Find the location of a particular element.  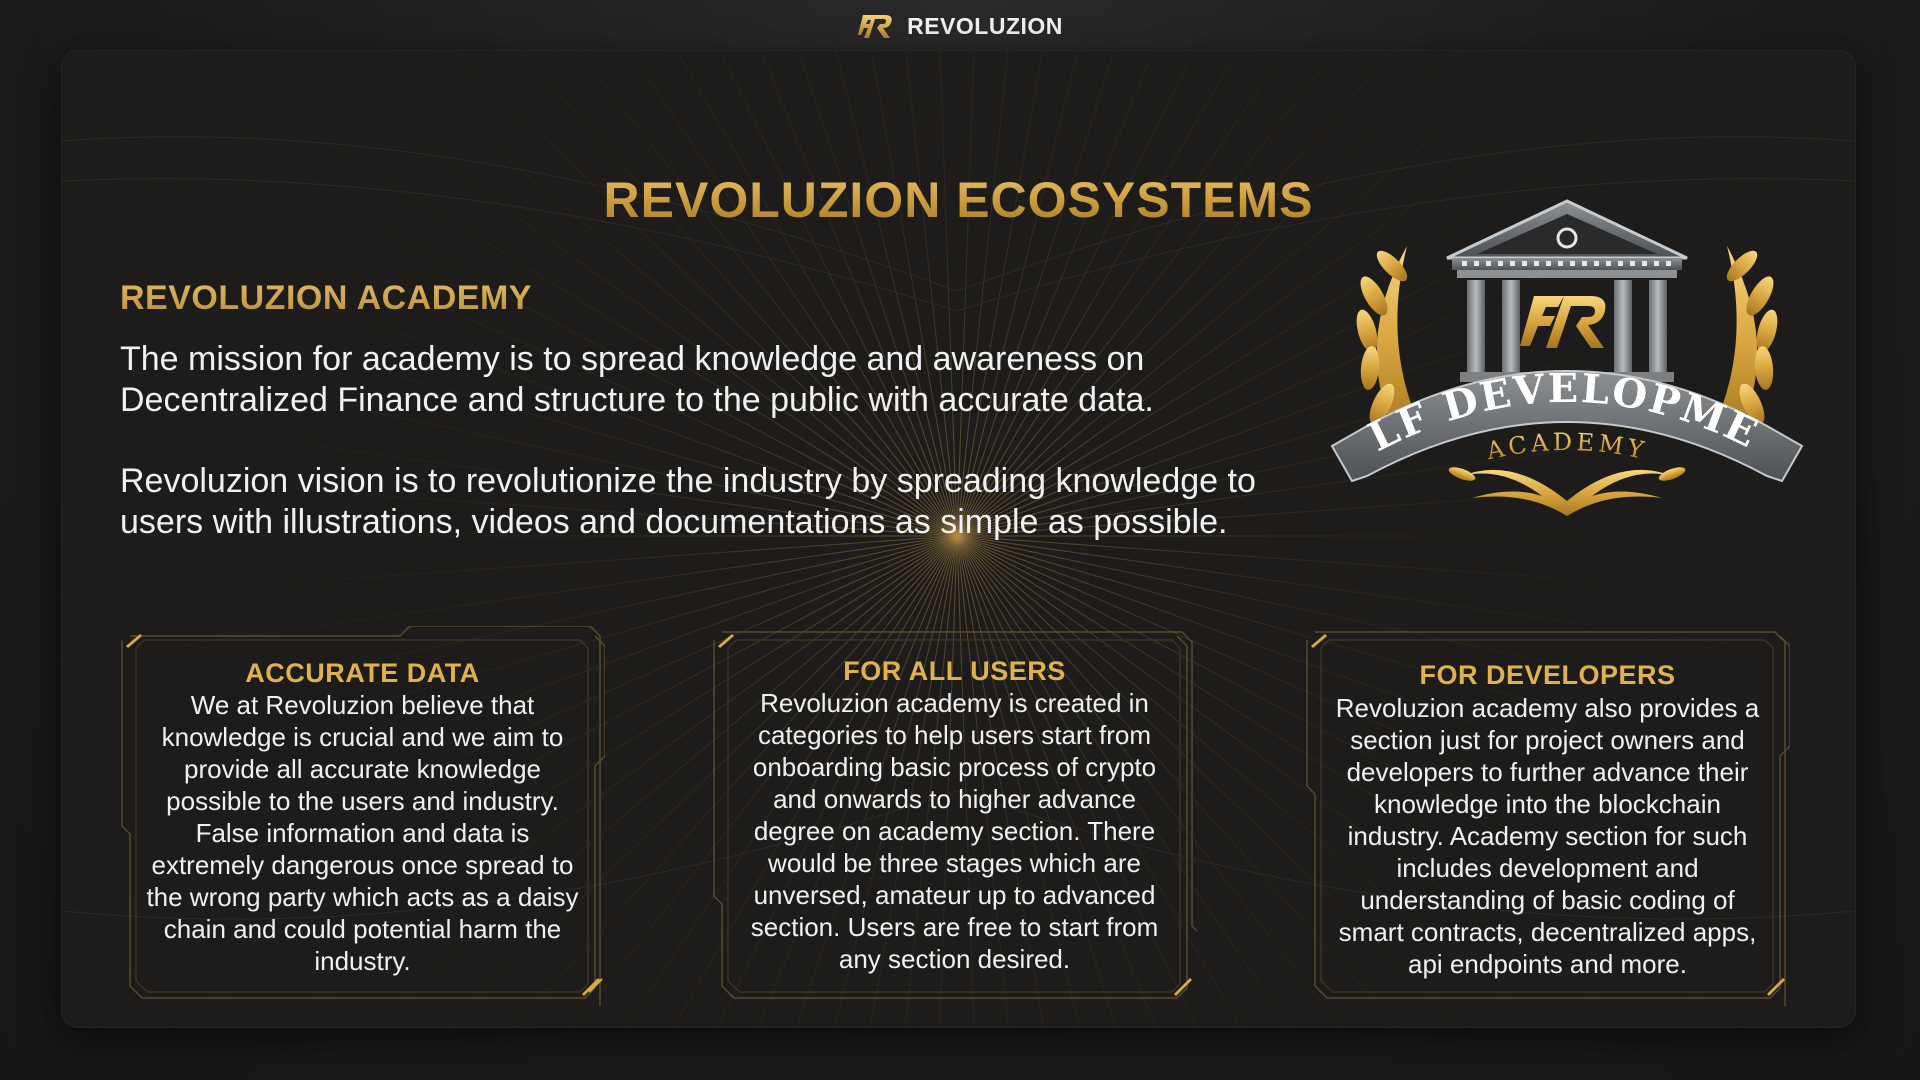

card-title: ACCURATE DATA is located at coordinates (362, 673).